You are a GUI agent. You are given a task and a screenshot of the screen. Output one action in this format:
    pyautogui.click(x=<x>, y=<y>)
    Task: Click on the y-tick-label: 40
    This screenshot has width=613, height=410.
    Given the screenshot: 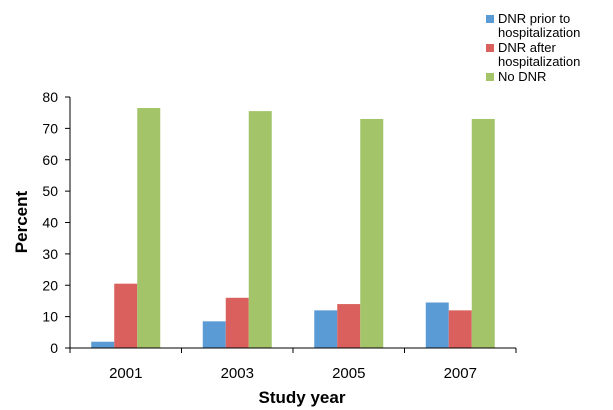 What is the action you would take?
    pyautogui.click(x=50, y=223)
    